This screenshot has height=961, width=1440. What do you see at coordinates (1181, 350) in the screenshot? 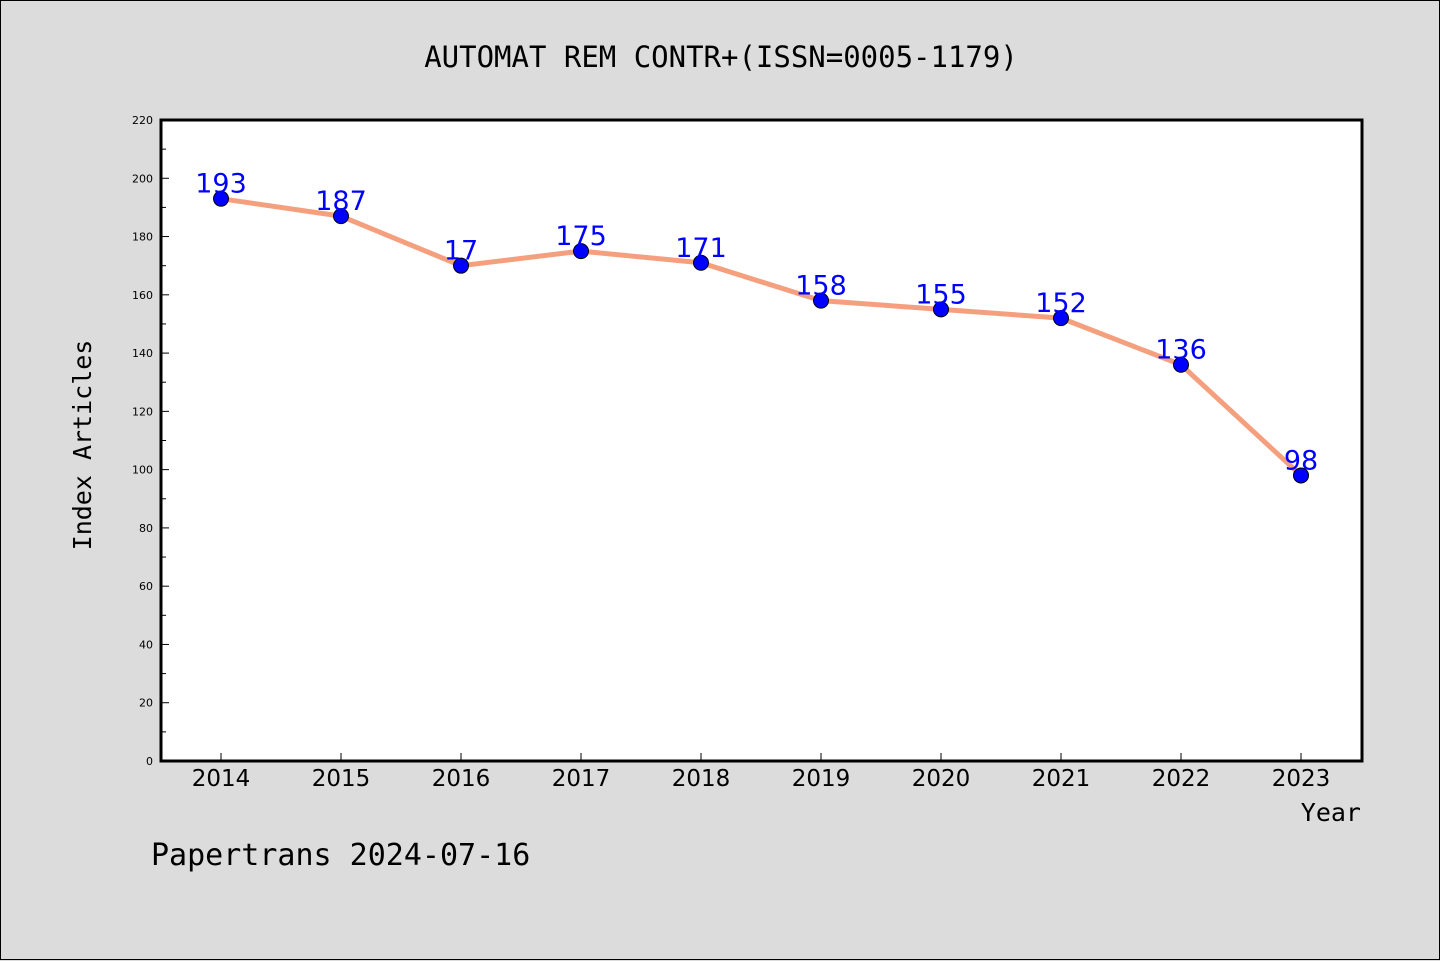
I see `data-label: 136` at bounding box center [1181, 350].